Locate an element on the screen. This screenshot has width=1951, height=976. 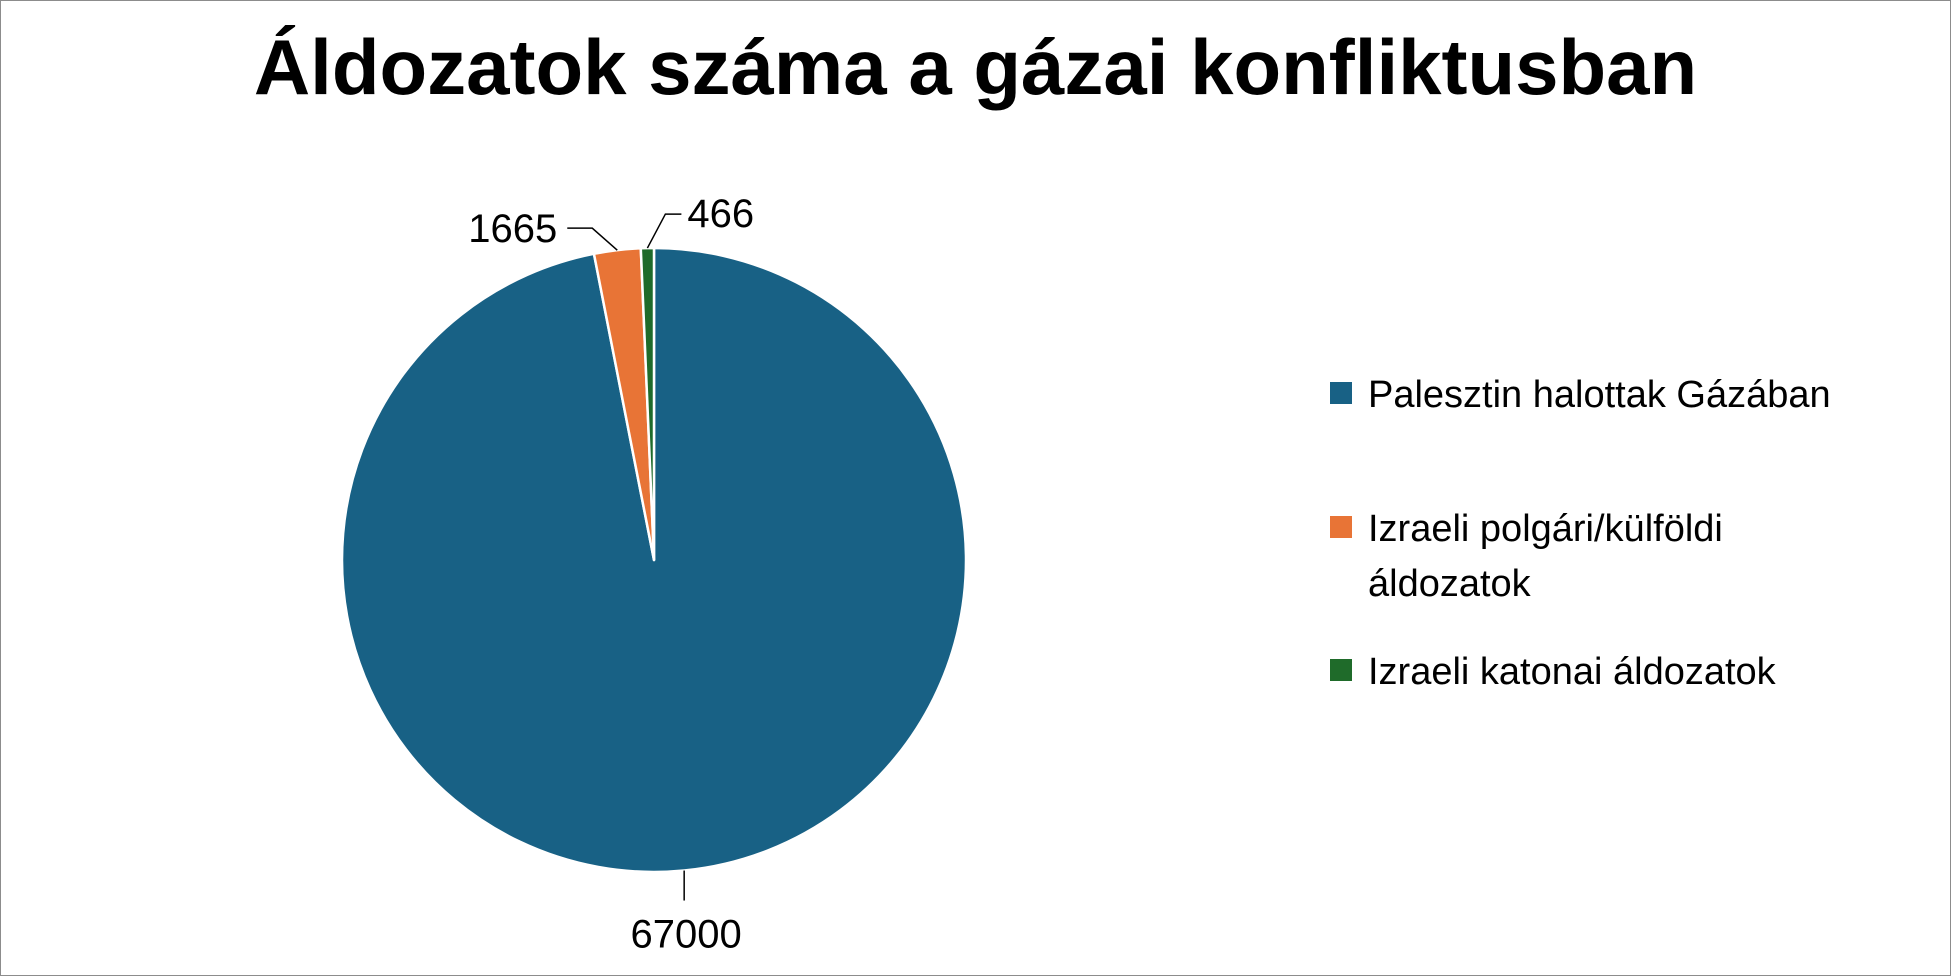
legend-item: Izraeli katonai áldozatok is located at coordinates (1599, 672).